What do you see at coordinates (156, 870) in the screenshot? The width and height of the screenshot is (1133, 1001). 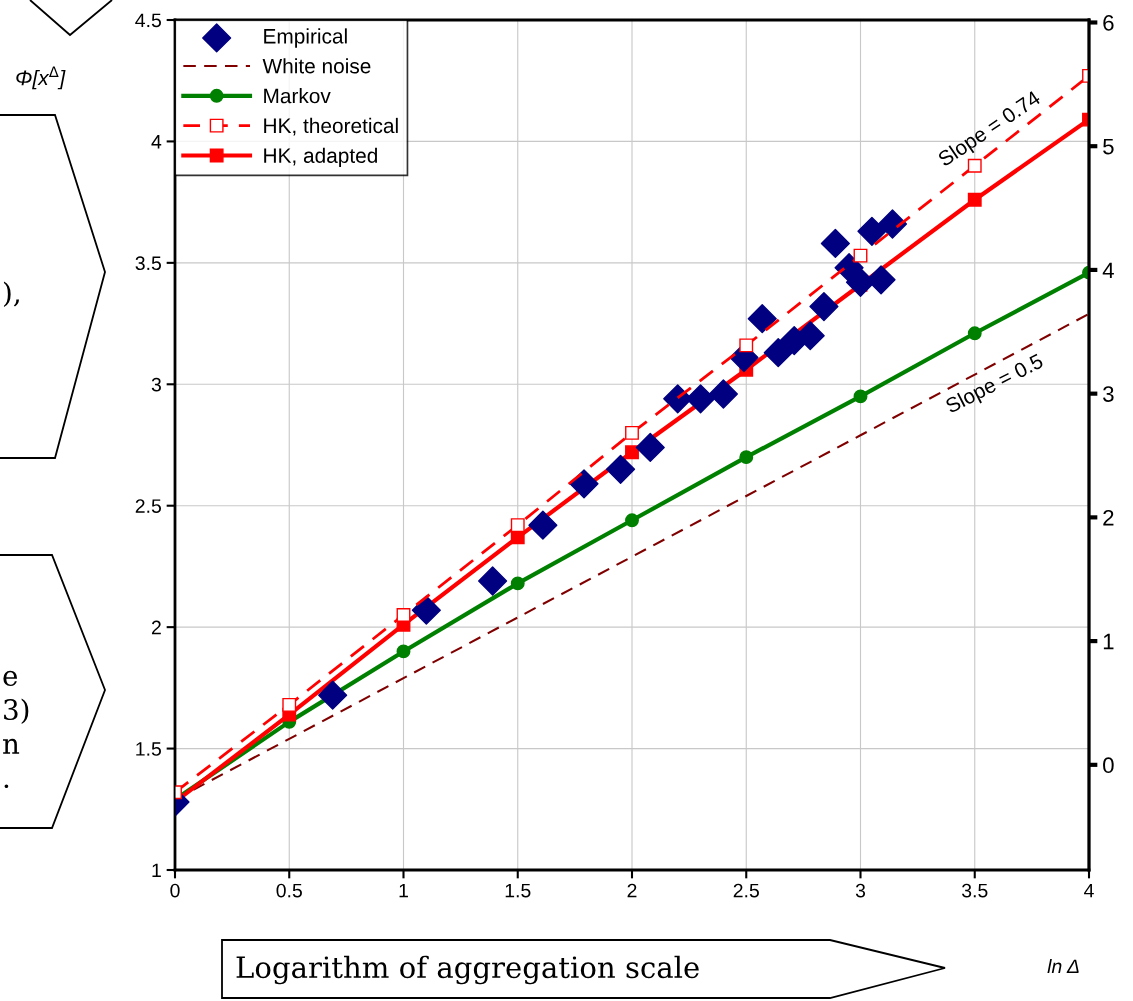 I see `y-tick-label: 1` at bounding box center [156, 870].